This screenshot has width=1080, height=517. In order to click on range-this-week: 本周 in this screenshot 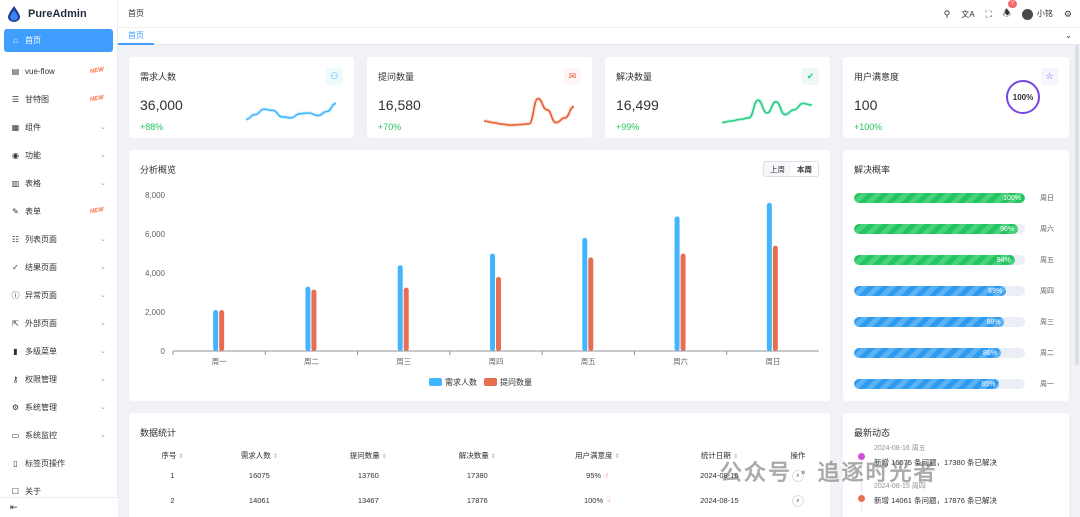, I will do `click(804, 169)`.